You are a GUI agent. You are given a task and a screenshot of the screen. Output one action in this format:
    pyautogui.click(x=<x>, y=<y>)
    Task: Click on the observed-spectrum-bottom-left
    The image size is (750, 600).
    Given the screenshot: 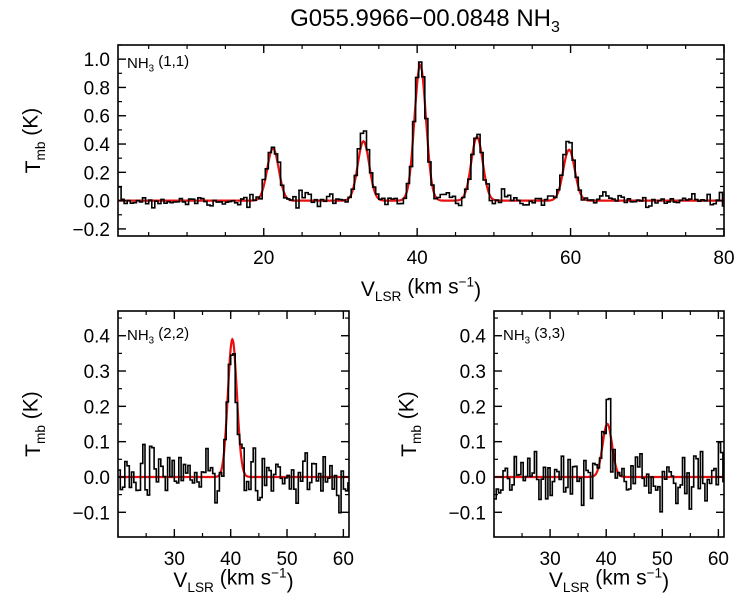 What is the action you would take?
    pyautogui.click(x=233, y=433)
    